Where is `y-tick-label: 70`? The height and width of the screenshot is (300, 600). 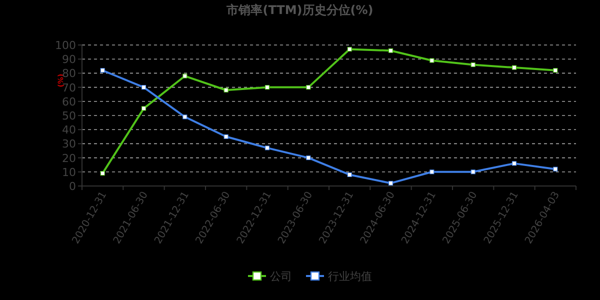 y-tick-label: 70 is located at coordinates (69, 87).